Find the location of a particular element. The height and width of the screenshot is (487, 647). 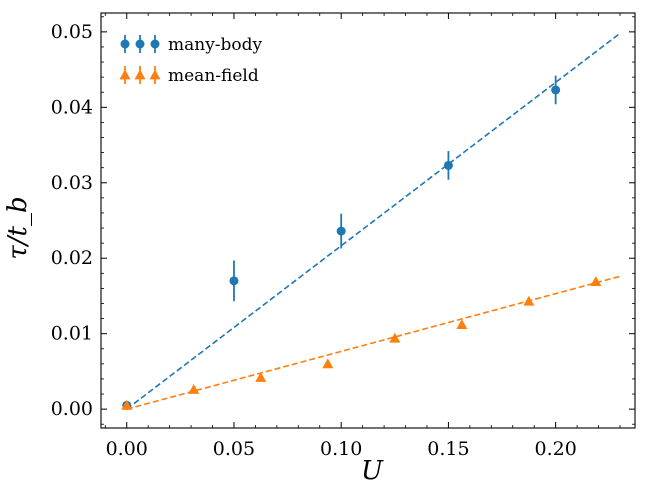

legend-entry-mean-field: mean-field is located at coordinates (189, 76).